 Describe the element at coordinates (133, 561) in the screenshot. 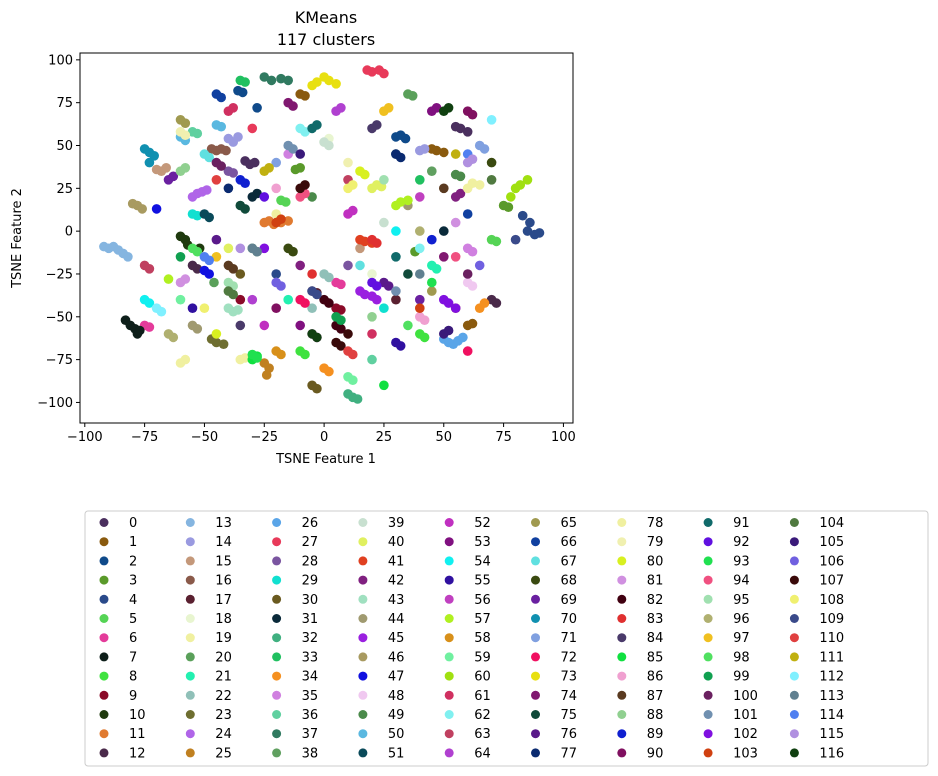

I see `legend-label: 2` at that location.